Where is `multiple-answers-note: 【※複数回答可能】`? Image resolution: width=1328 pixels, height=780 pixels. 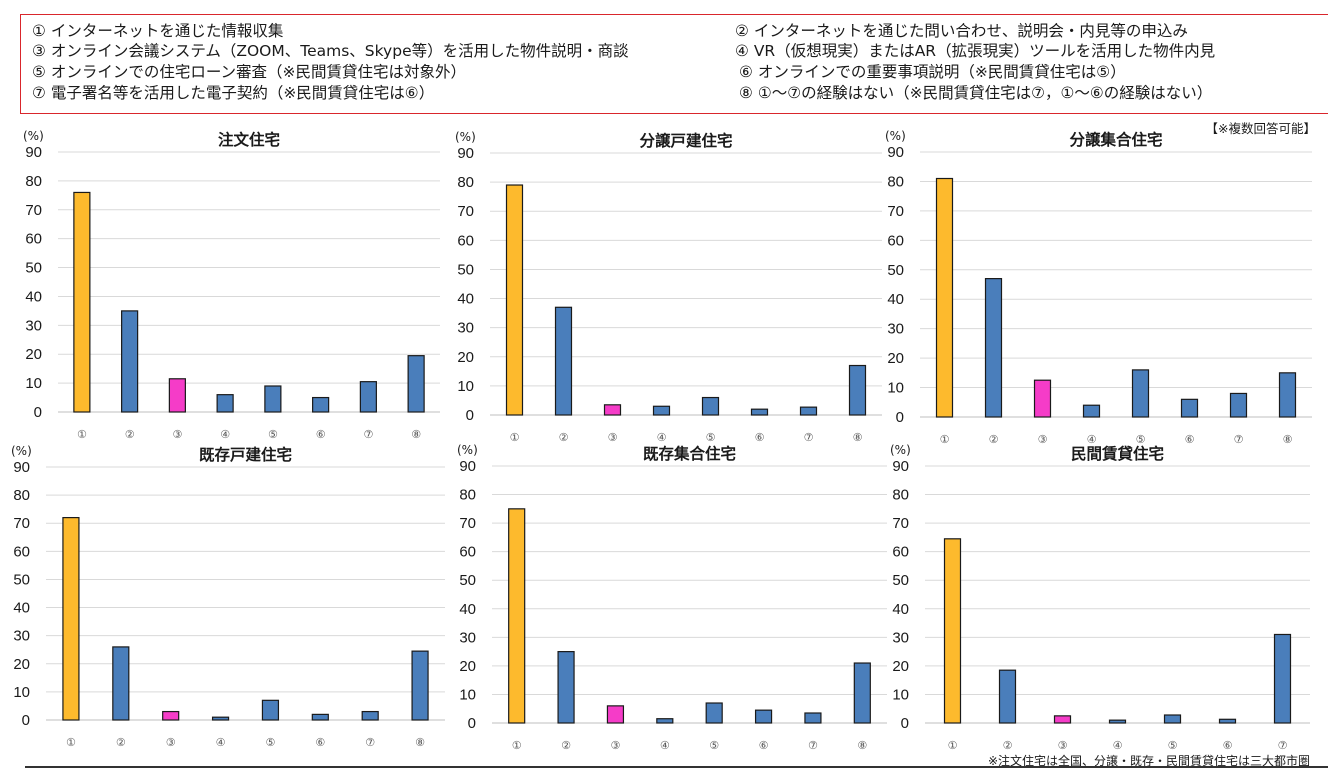 multiple-answers-note: 【※複数回答可能】 is located at coordinates (1260, 128).